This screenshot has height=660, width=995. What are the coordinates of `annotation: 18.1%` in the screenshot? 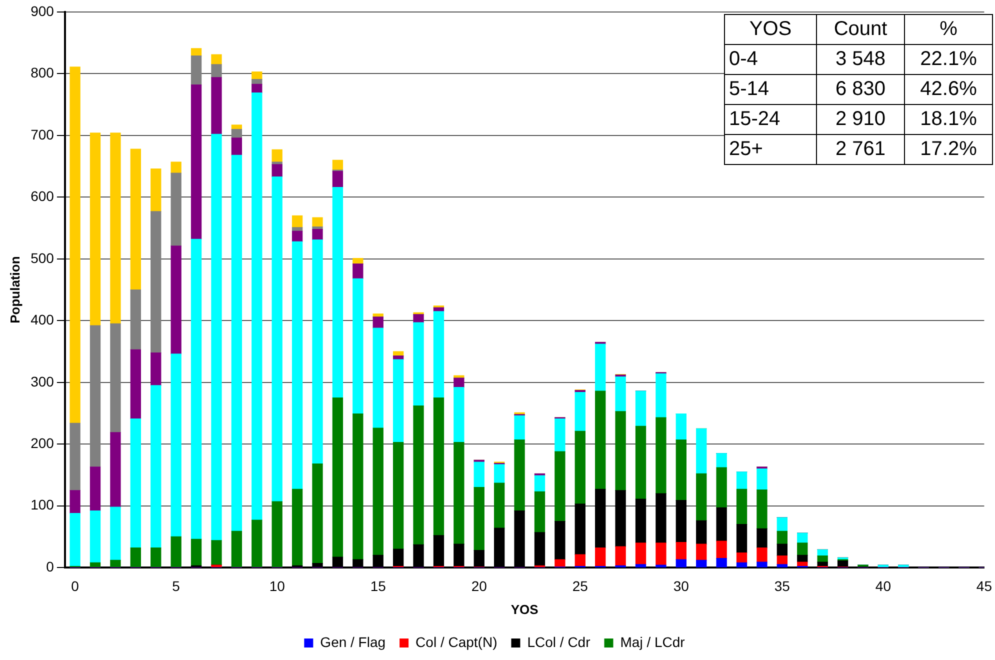 It's located at (949, 120).